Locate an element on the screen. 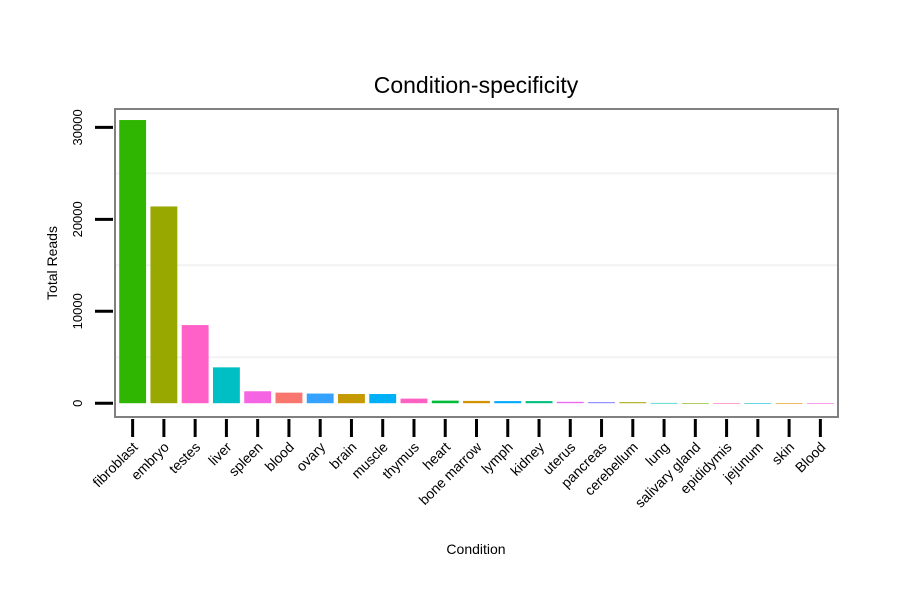 The image size is (900, 600). bar-bone-marrow is located at coordinates (476, 402).